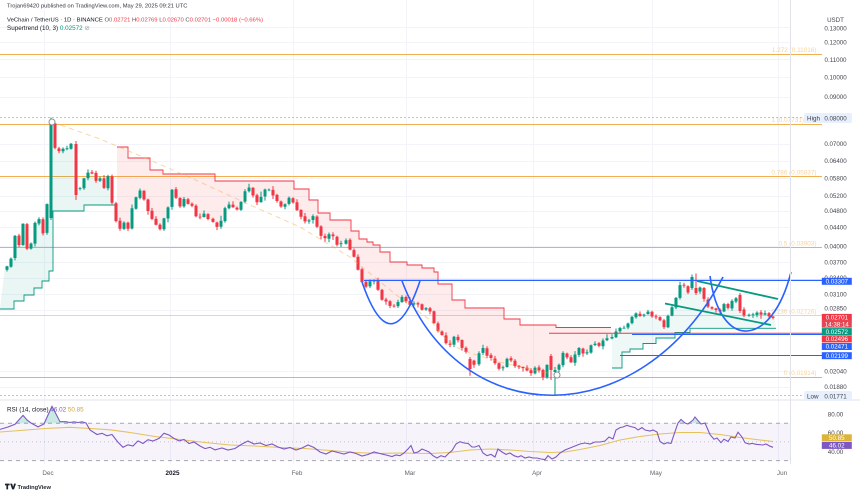 The image size is (860, 494). What do you see at coordinates (48, 28) in the screenshot?
I see `svg-text: Supertrend (10, 3) 0.02572 ⊘` at bounding box center [48, 28].